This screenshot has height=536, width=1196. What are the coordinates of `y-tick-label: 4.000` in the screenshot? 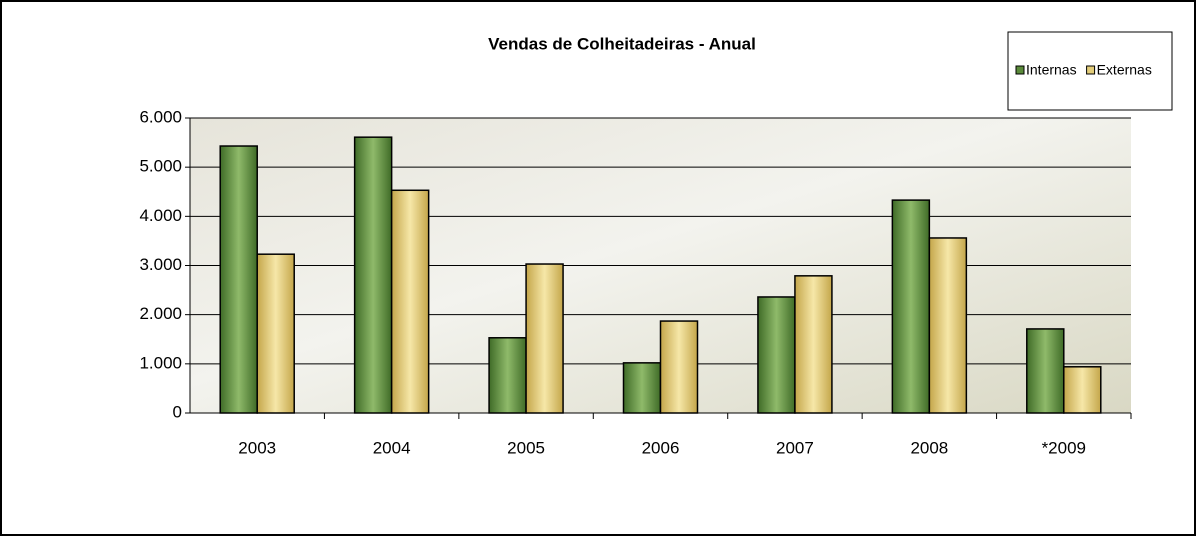 It's located at (160, 215).